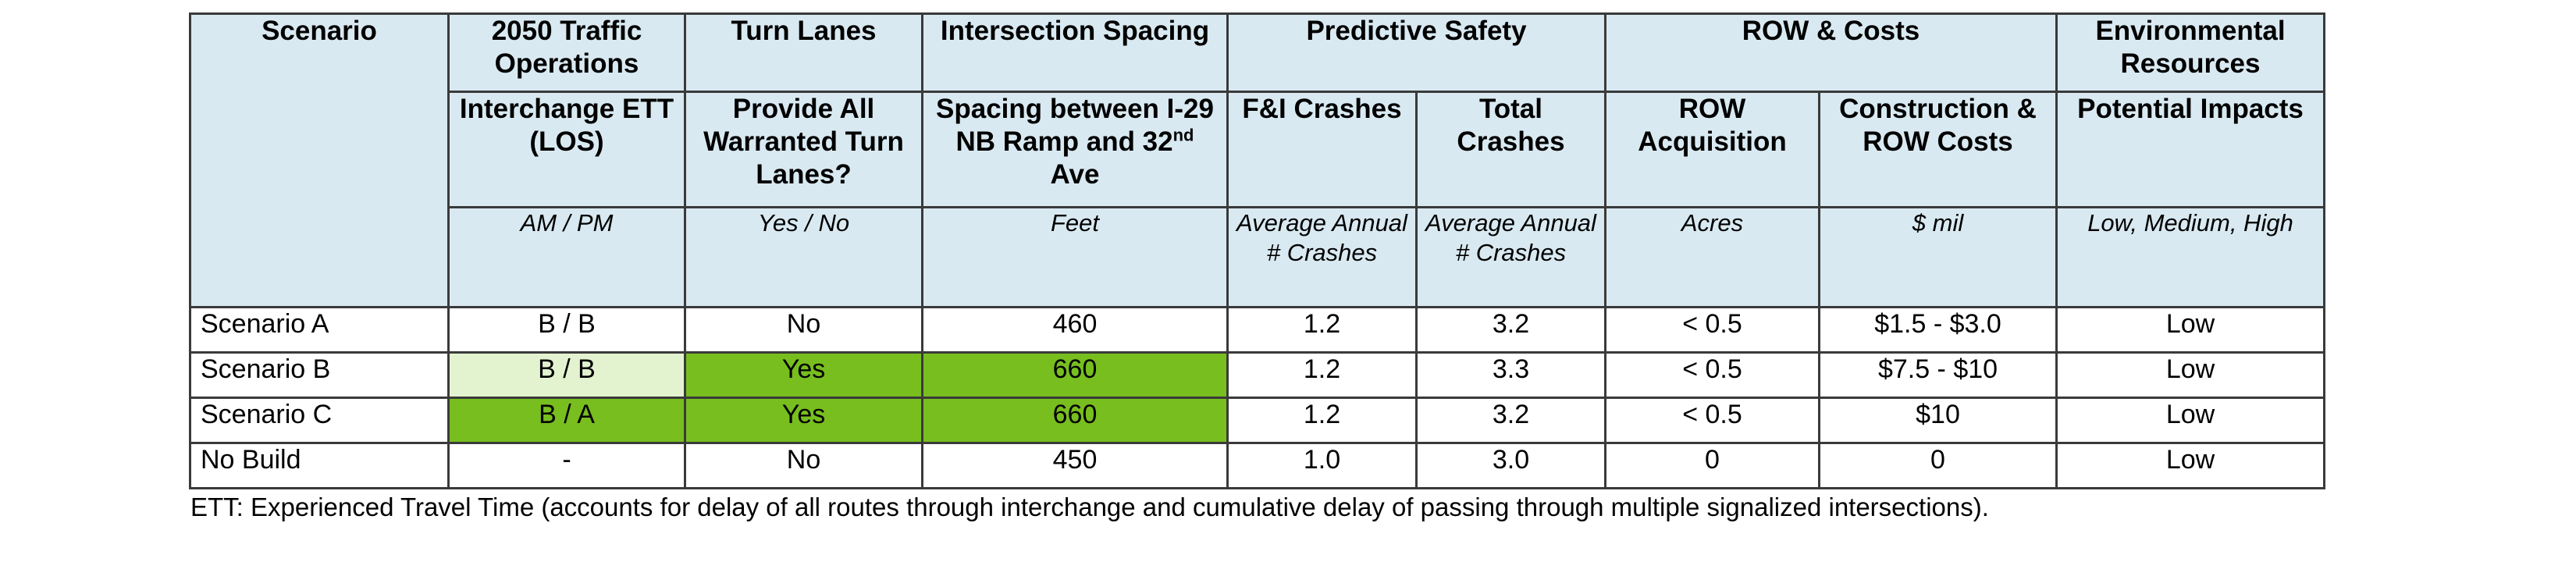  I want to click on header-scenario: Scenario, so click(319, 160).